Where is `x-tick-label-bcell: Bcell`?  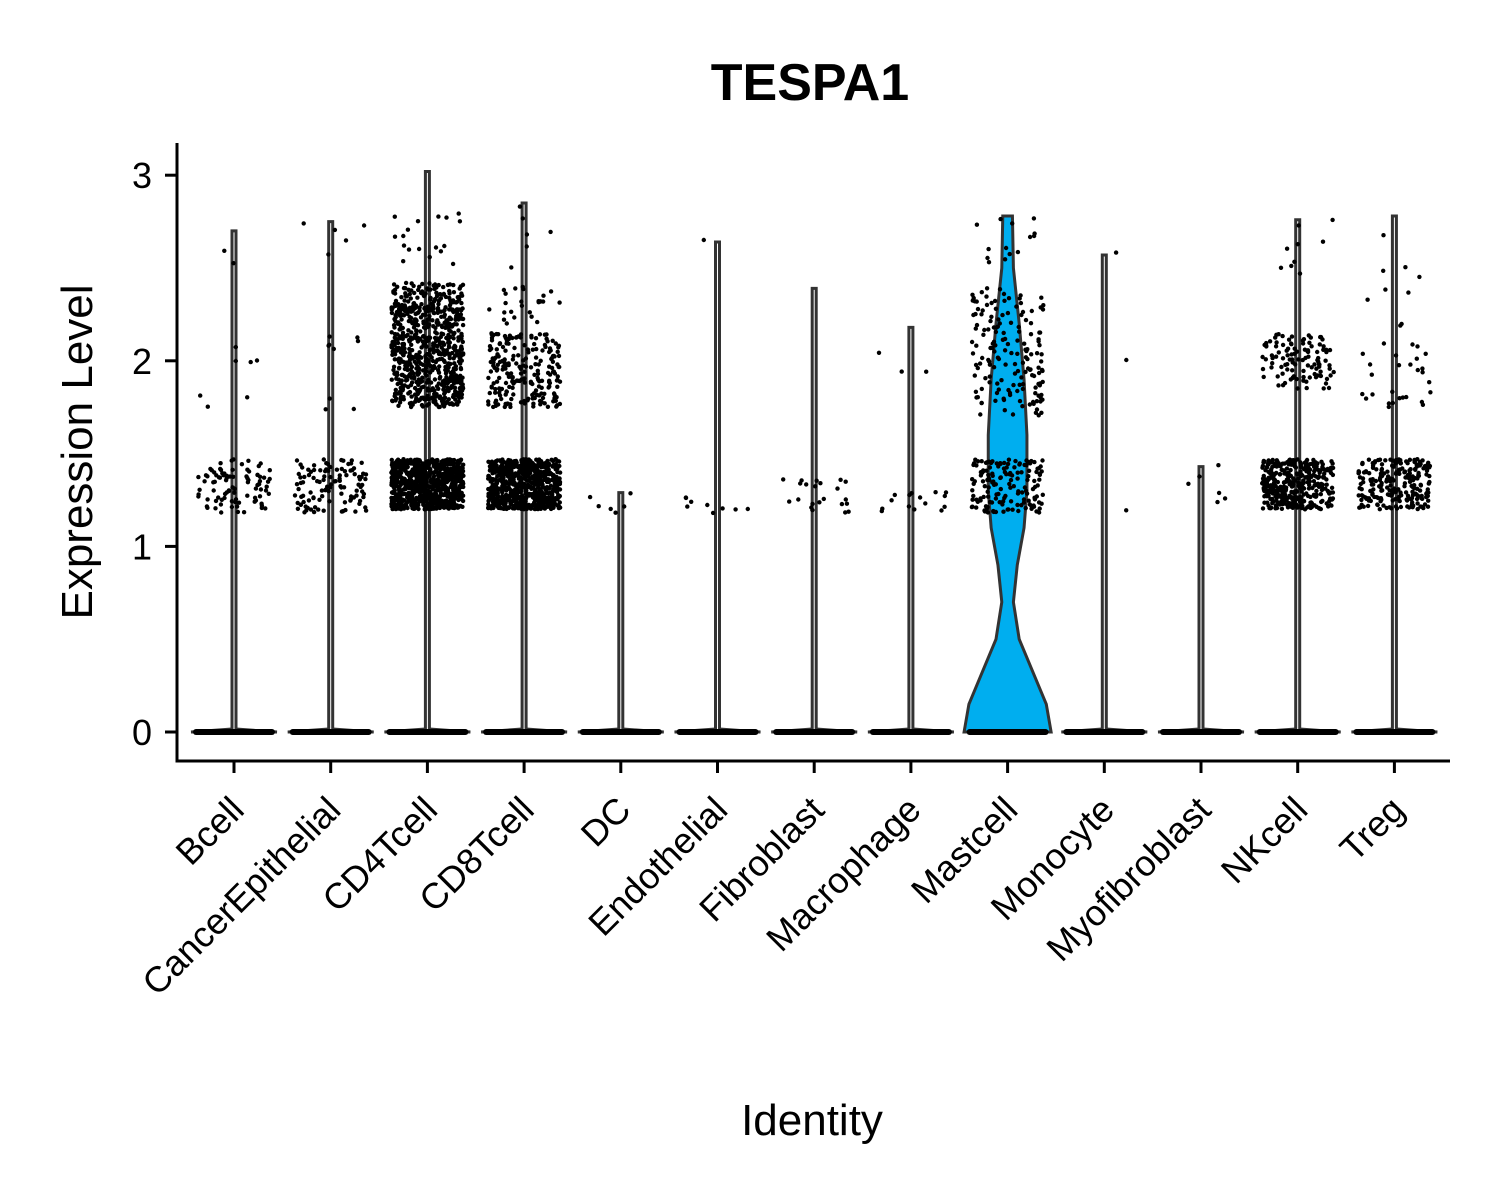 x-tick-label-bcell: Bcell is located at coordinates (209, 831).